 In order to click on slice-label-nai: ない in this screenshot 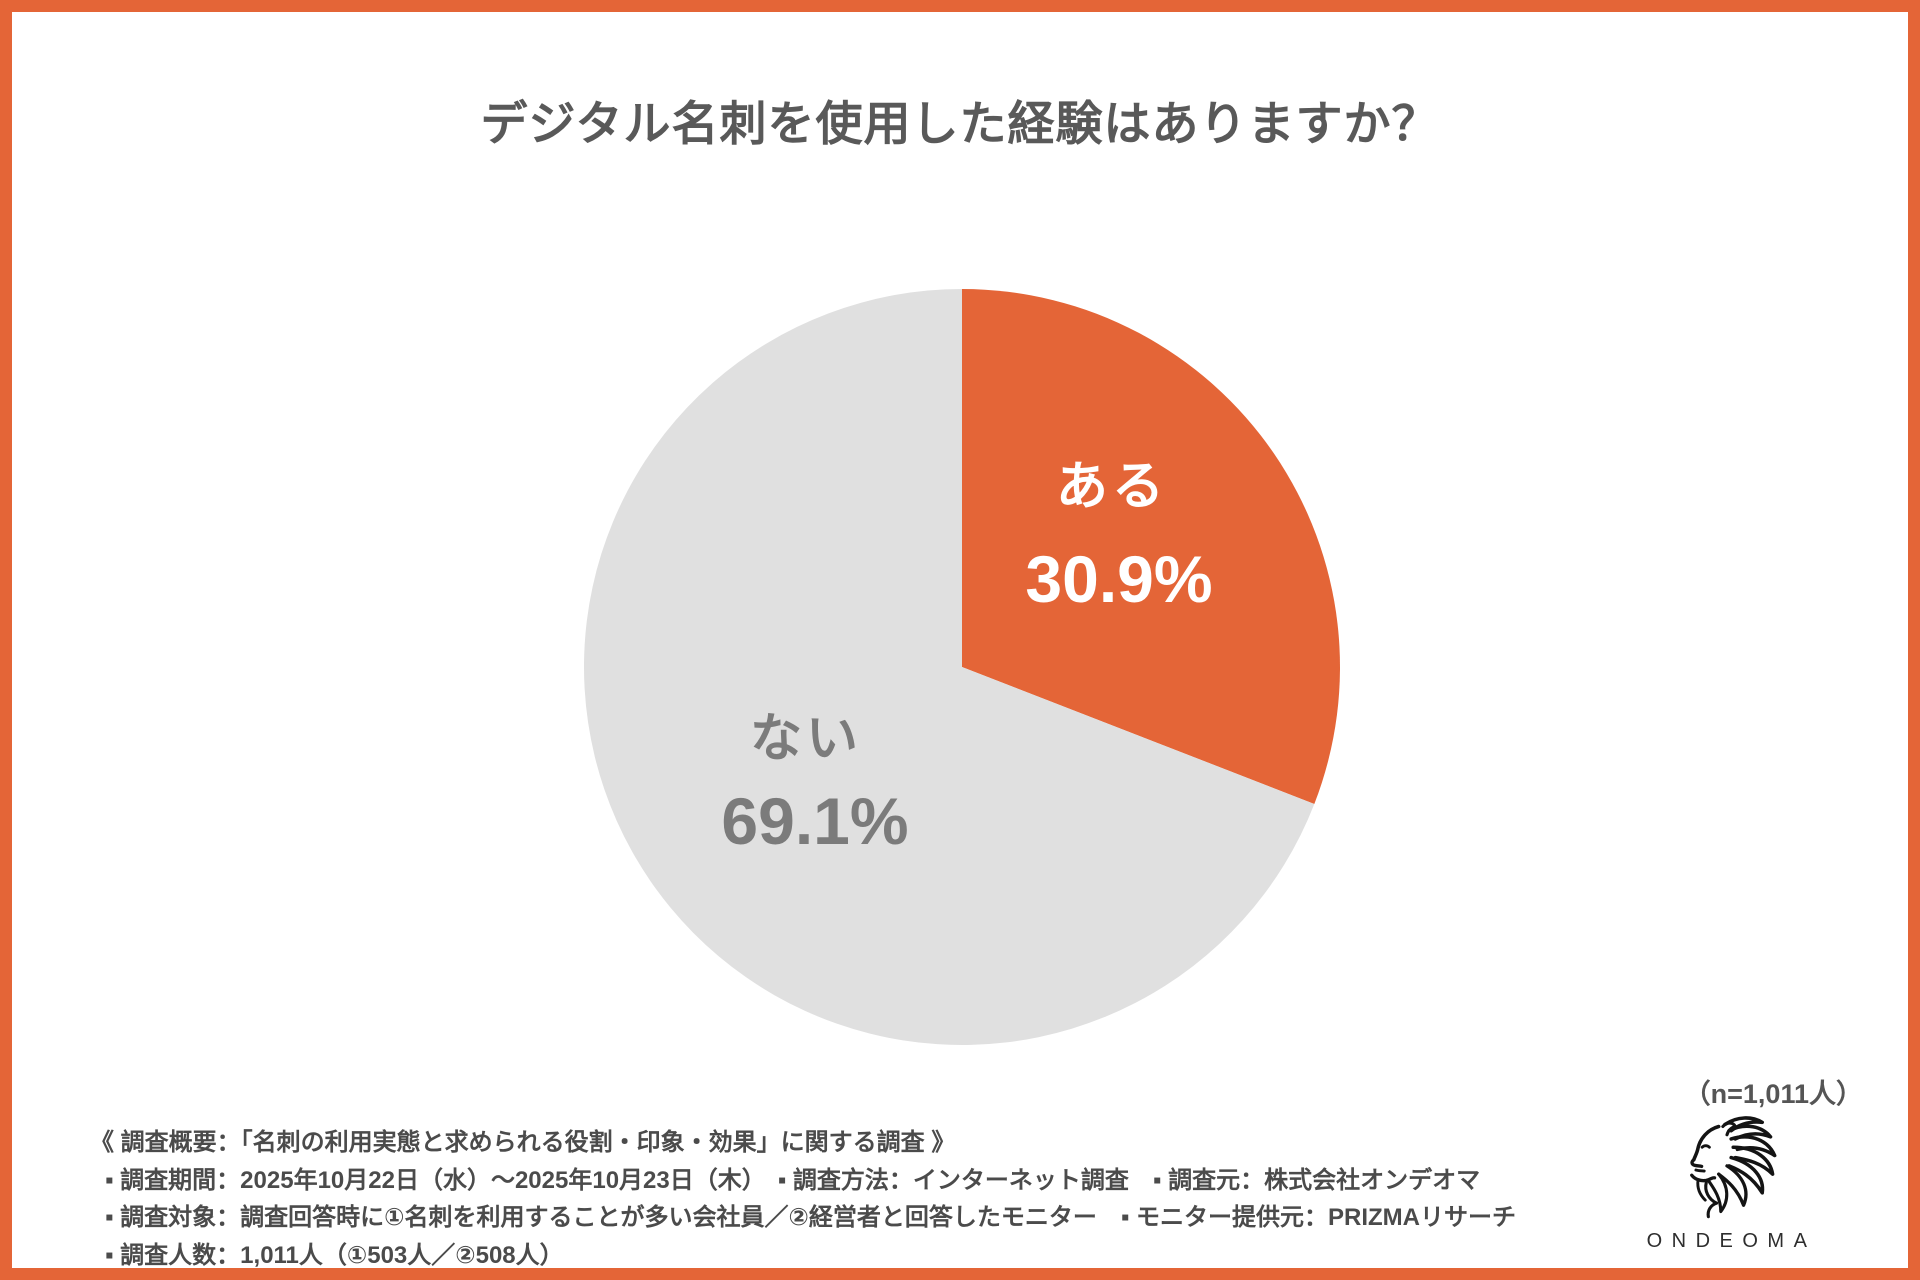, I will do `click(806, 739)`.